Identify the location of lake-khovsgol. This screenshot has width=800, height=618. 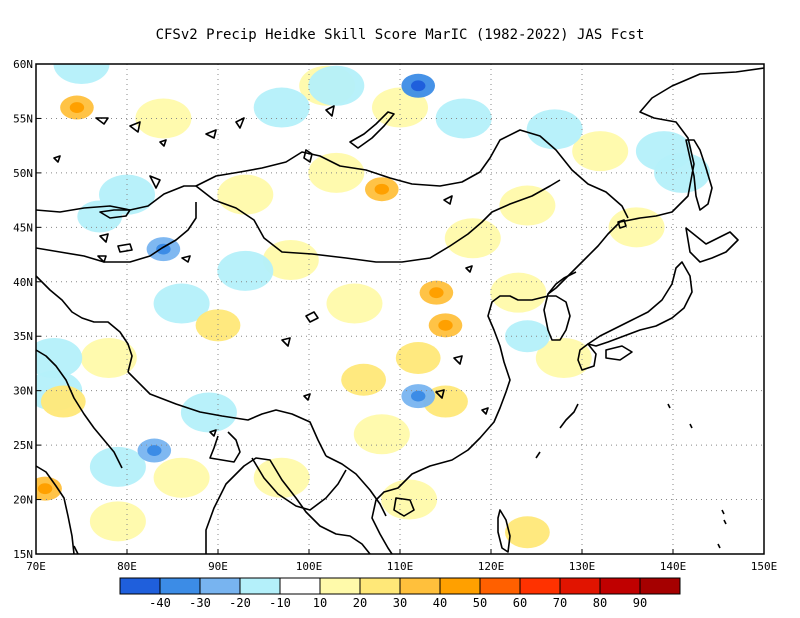
(308, 156).